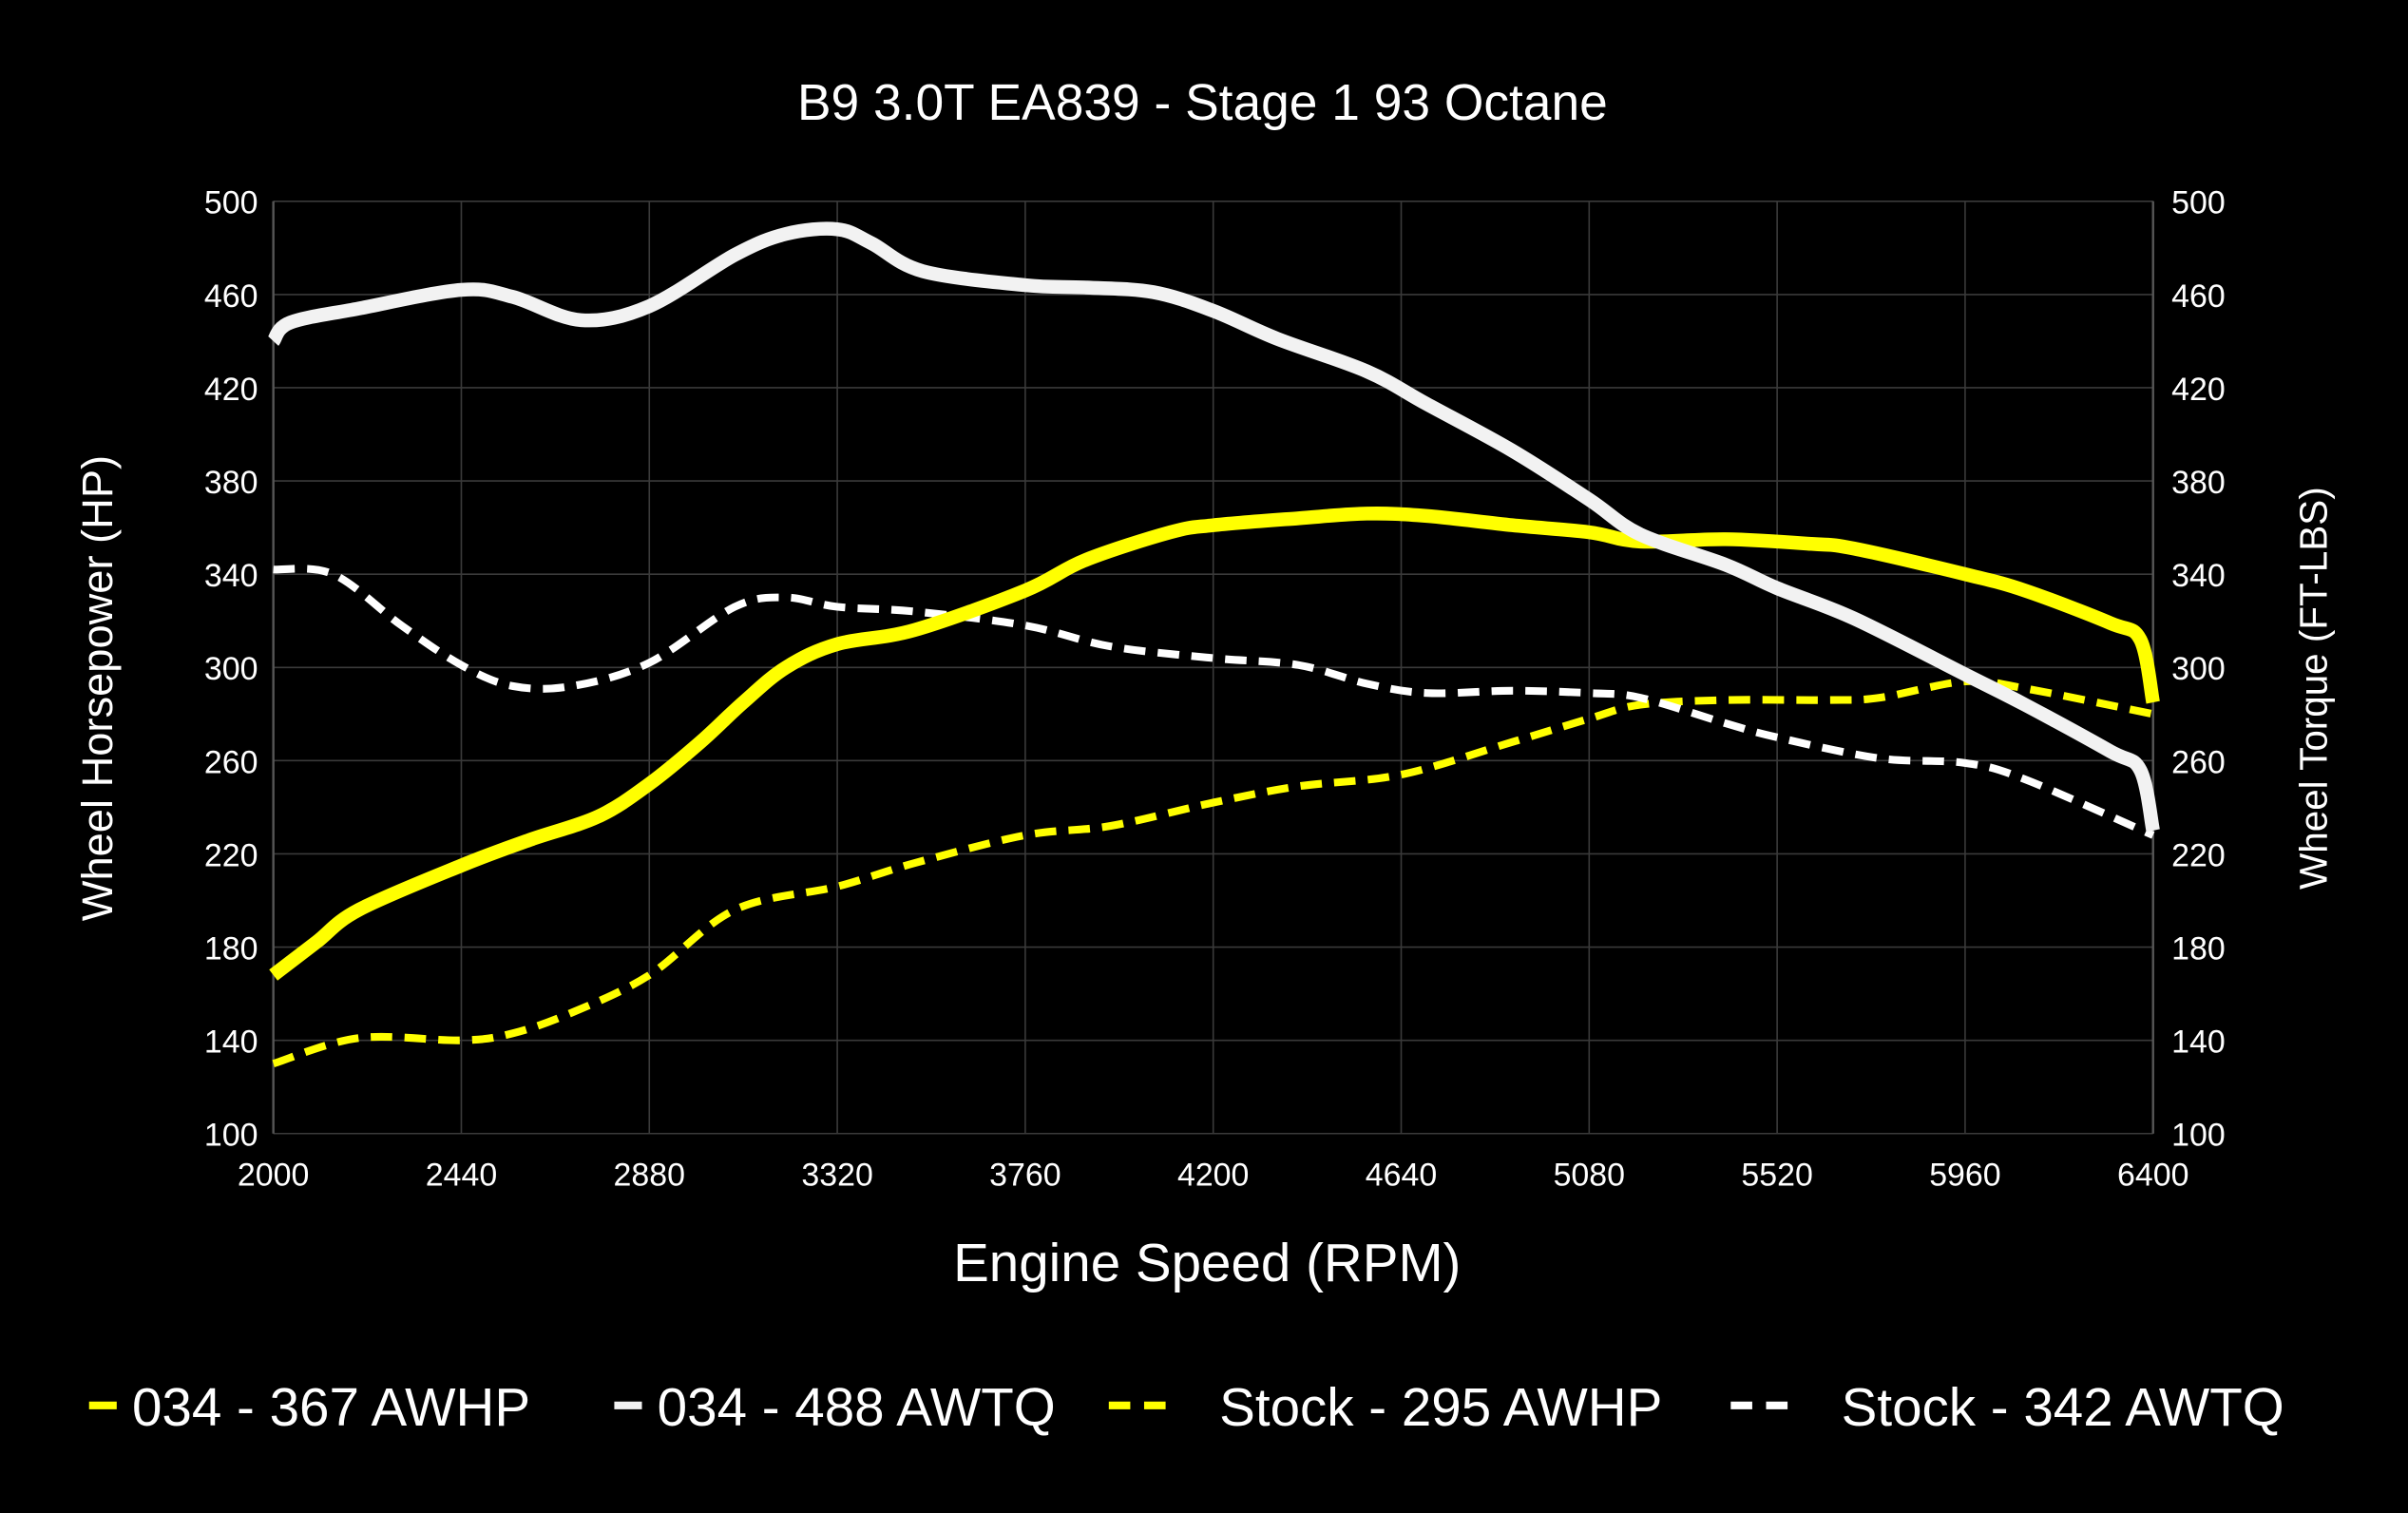  I want to click on x-tick-label: 5520, so click(1777, 1176).